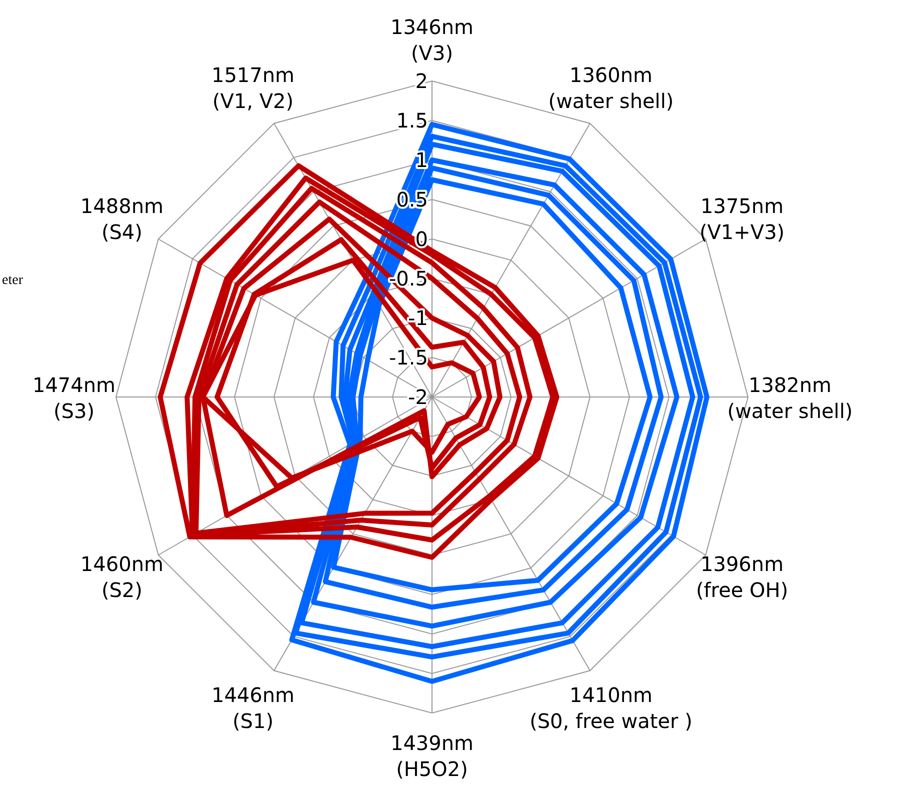  What do you see at coordinates (122, 577) in the screenshot?
I see `spoke-label: 1460nm (S2)` at bounding box center [122, 577].